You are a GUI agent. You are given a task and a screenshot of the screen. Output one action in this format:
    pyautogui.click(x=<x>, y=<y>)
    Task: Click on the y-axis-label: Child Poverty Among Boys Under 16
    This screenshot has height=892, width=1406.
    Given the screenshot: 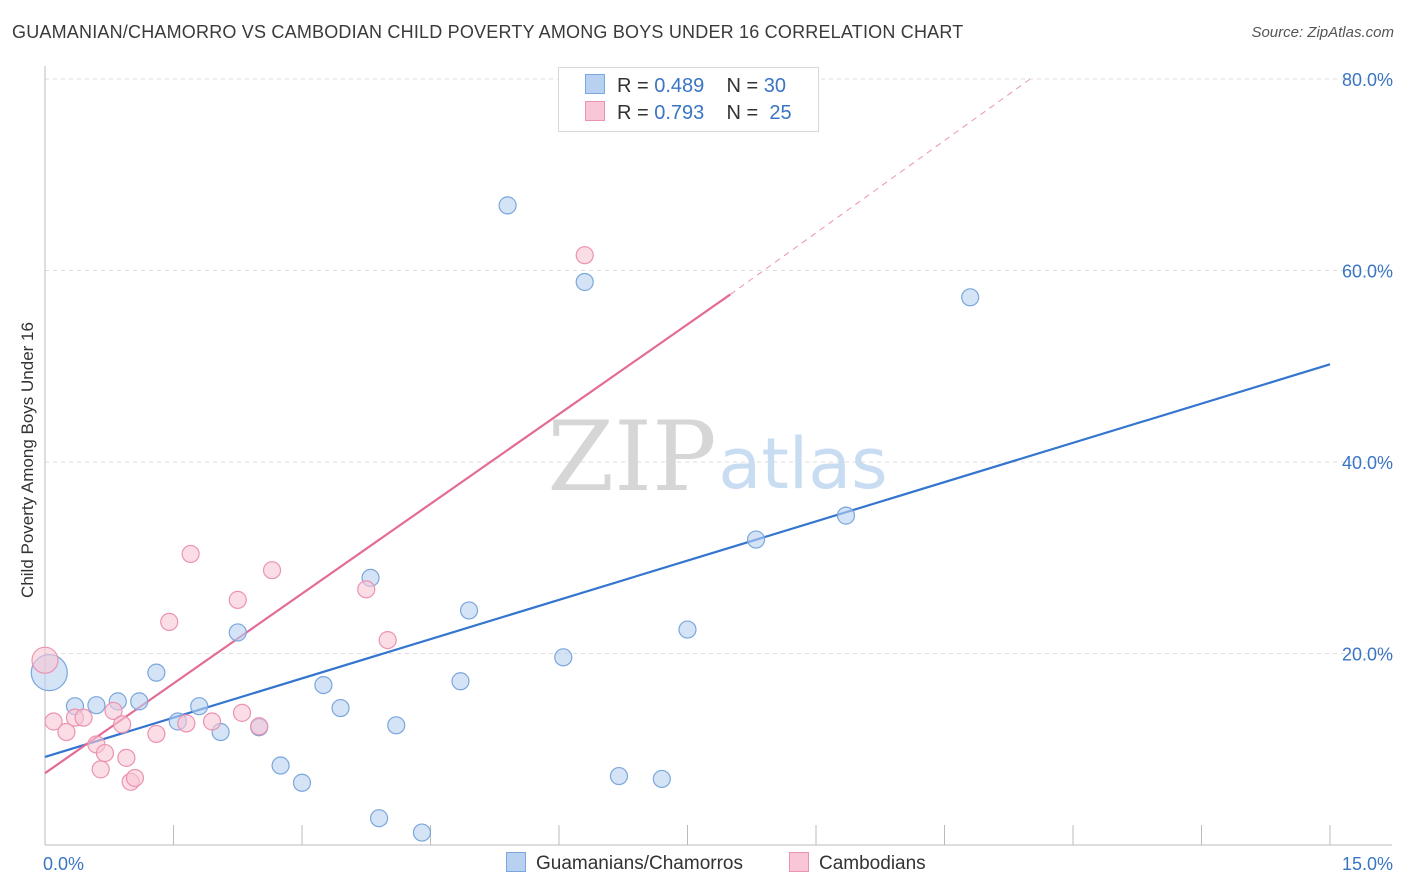 What is the action you would take?
    pyautogui.click(x=27, y=460)
    